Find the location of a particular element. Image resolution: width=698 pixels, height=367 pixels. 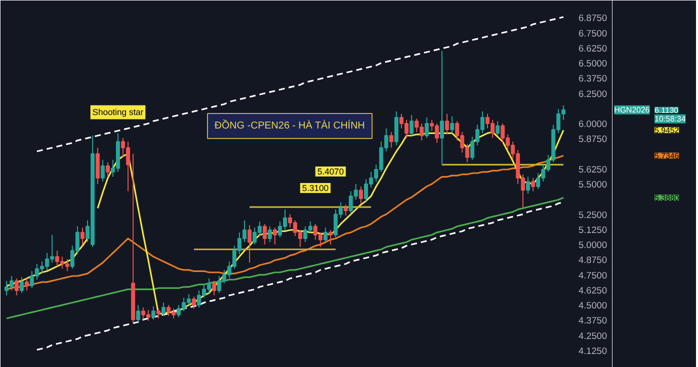

y-tick-label: 4.1250 is located at coordinates (593, 351).